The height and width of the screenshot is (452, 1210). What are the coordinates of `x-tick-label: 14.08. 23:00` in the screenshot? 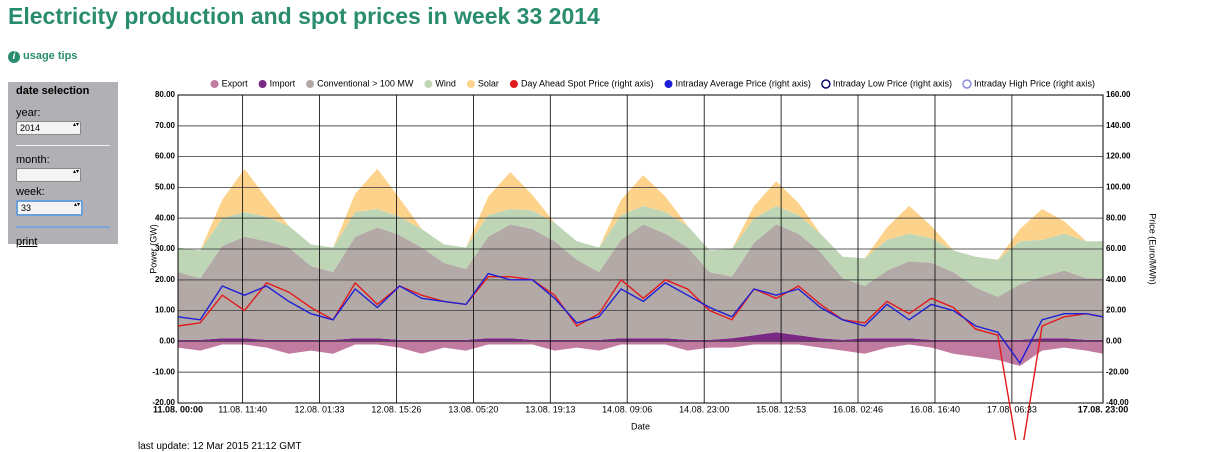 It's located at (704, 409).